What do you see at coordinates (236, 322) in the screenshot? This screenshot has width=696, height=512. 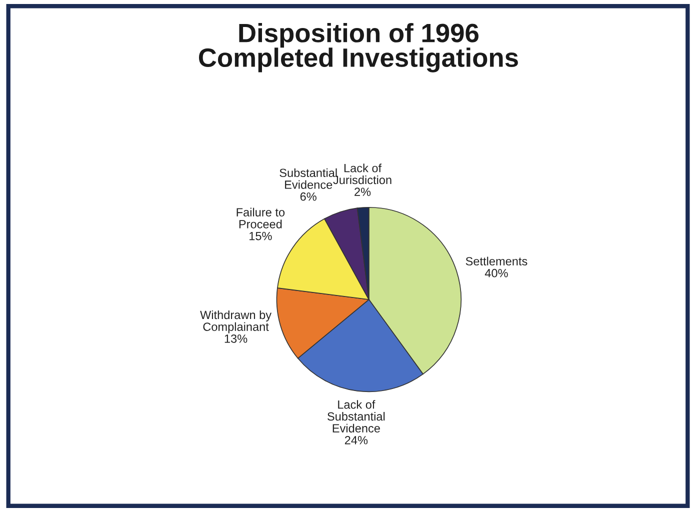 I see `slice-label: Withdrawn by Complainant` at bounding box center [236, 322].